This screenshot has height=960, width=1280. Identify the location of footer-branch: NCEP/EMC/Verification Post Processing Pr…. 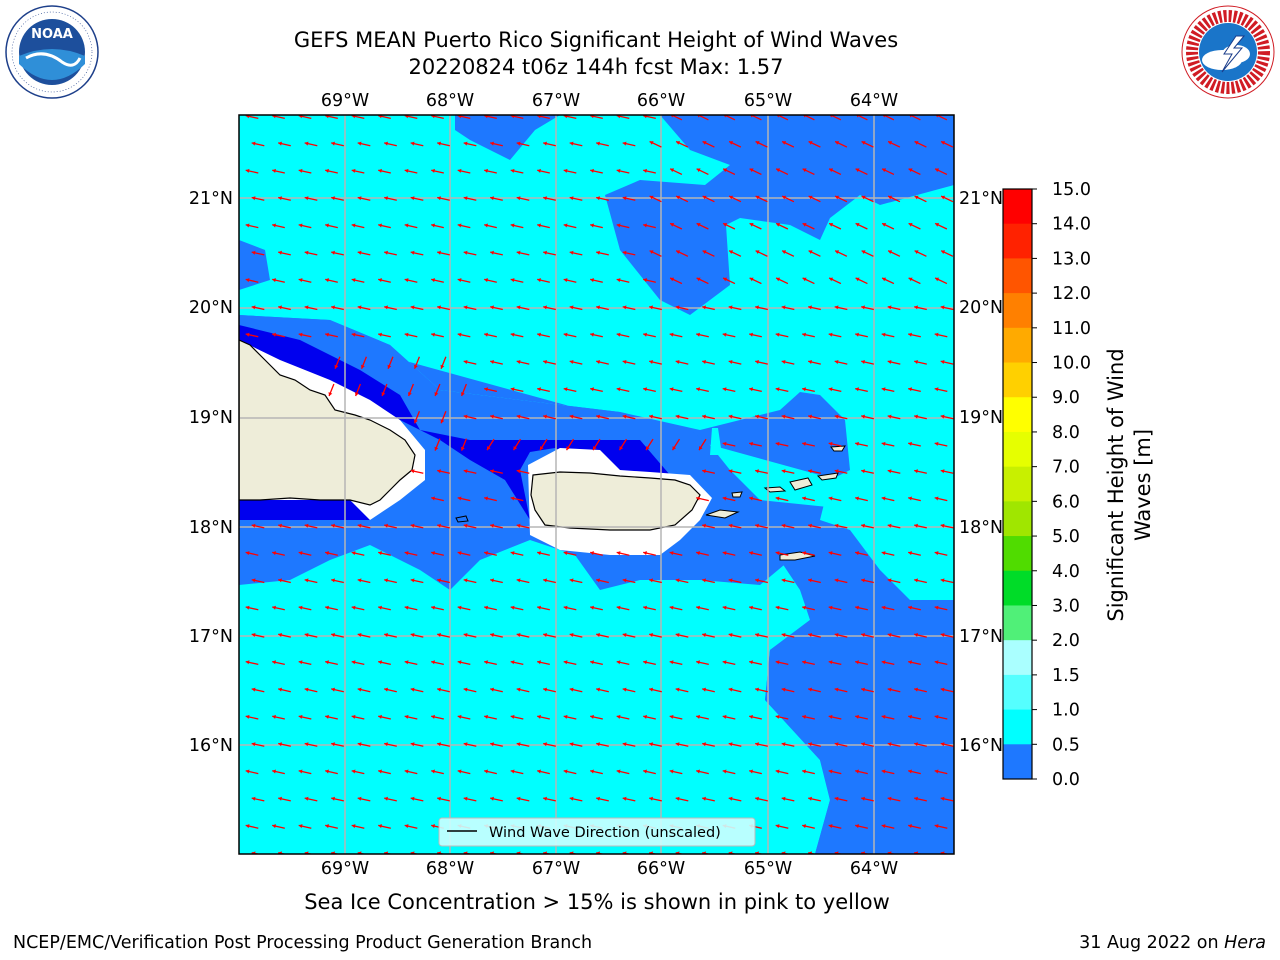
(303, 943).